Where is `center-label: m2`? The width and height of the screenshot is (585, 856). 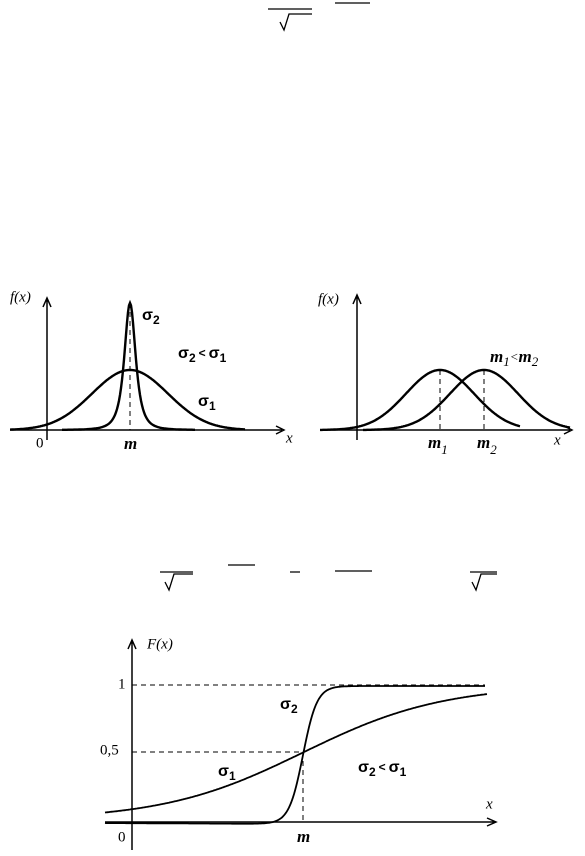 center-label: m2 is located at coordinates (487, 445).